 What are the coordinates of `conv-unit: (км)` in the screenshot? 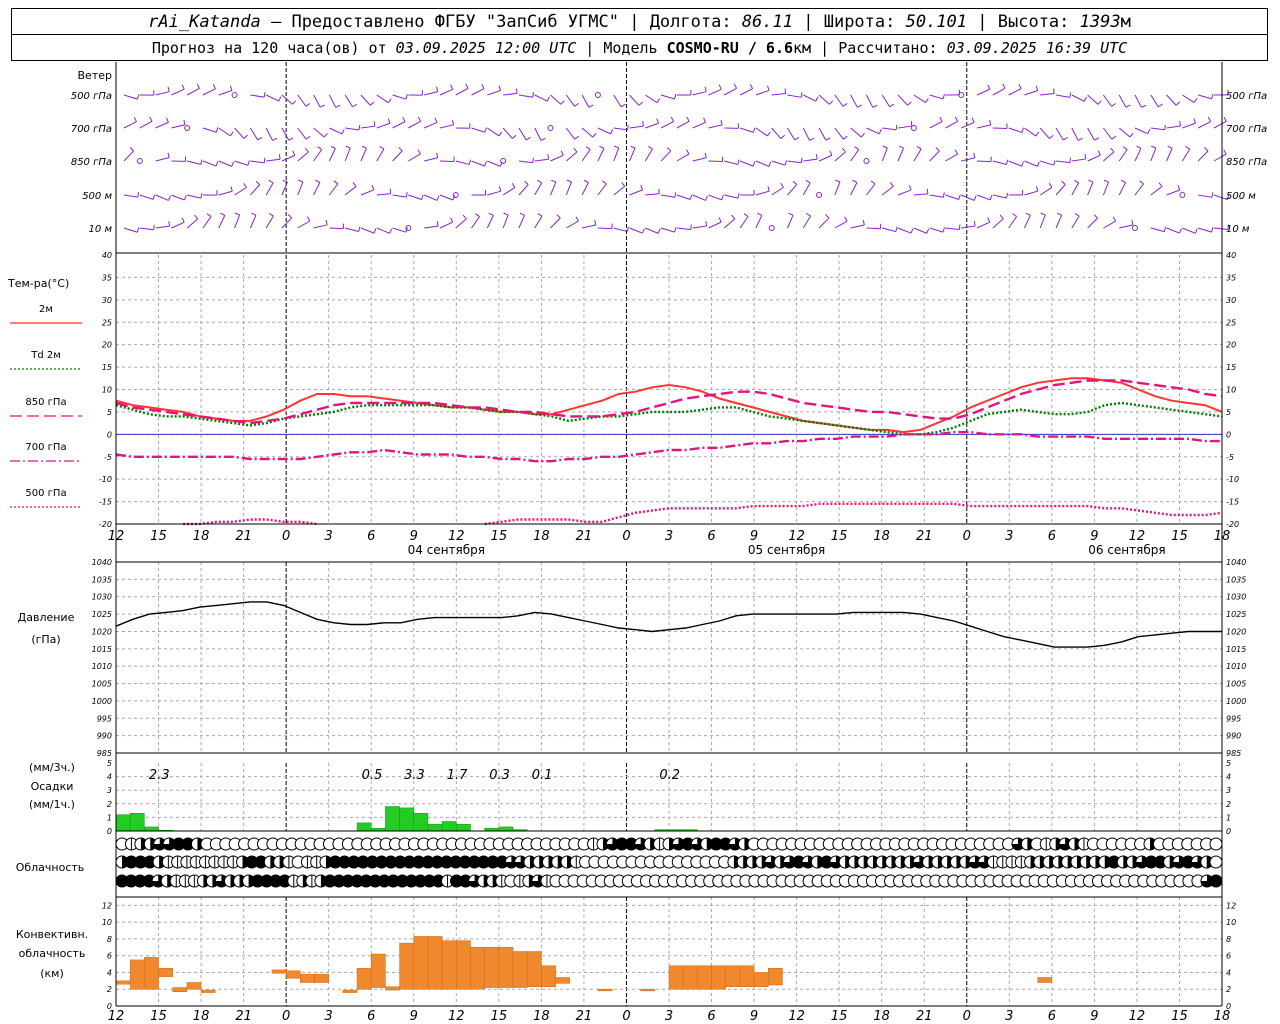 It's located at (52, 973).